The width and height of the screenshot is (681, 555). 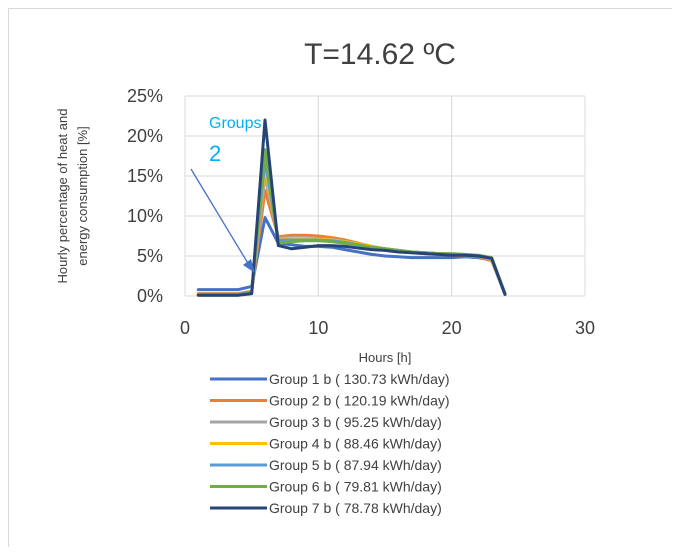 What do you see at coordinates (355, 487) in the screenshot?
I see `legend-entry-label: Group 6 b ( 79.81 kWh/day)` at bounding box center [355, 487].